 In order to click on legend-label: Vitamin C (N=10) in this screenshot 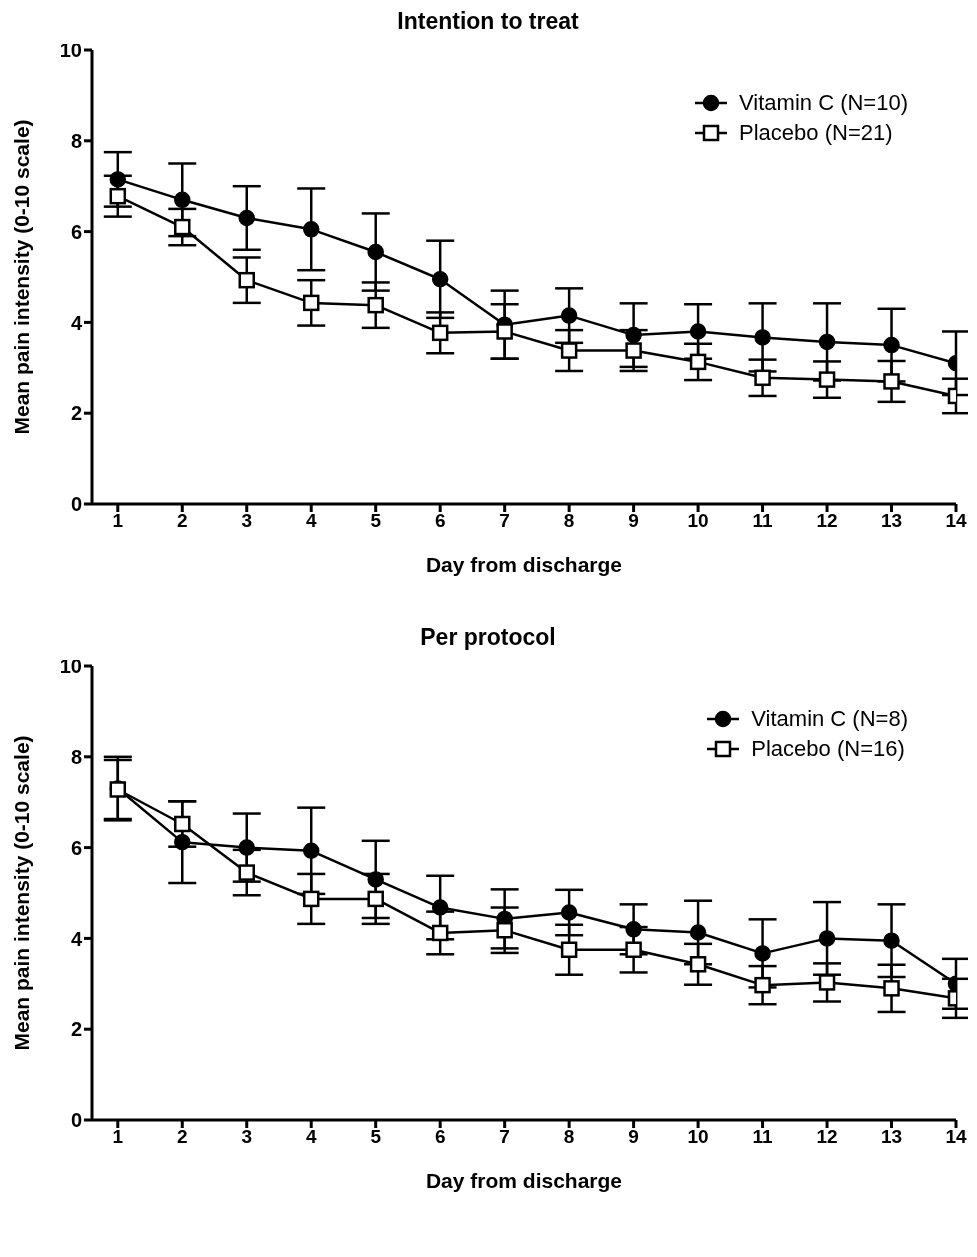, I will do `click(823, 103)`.